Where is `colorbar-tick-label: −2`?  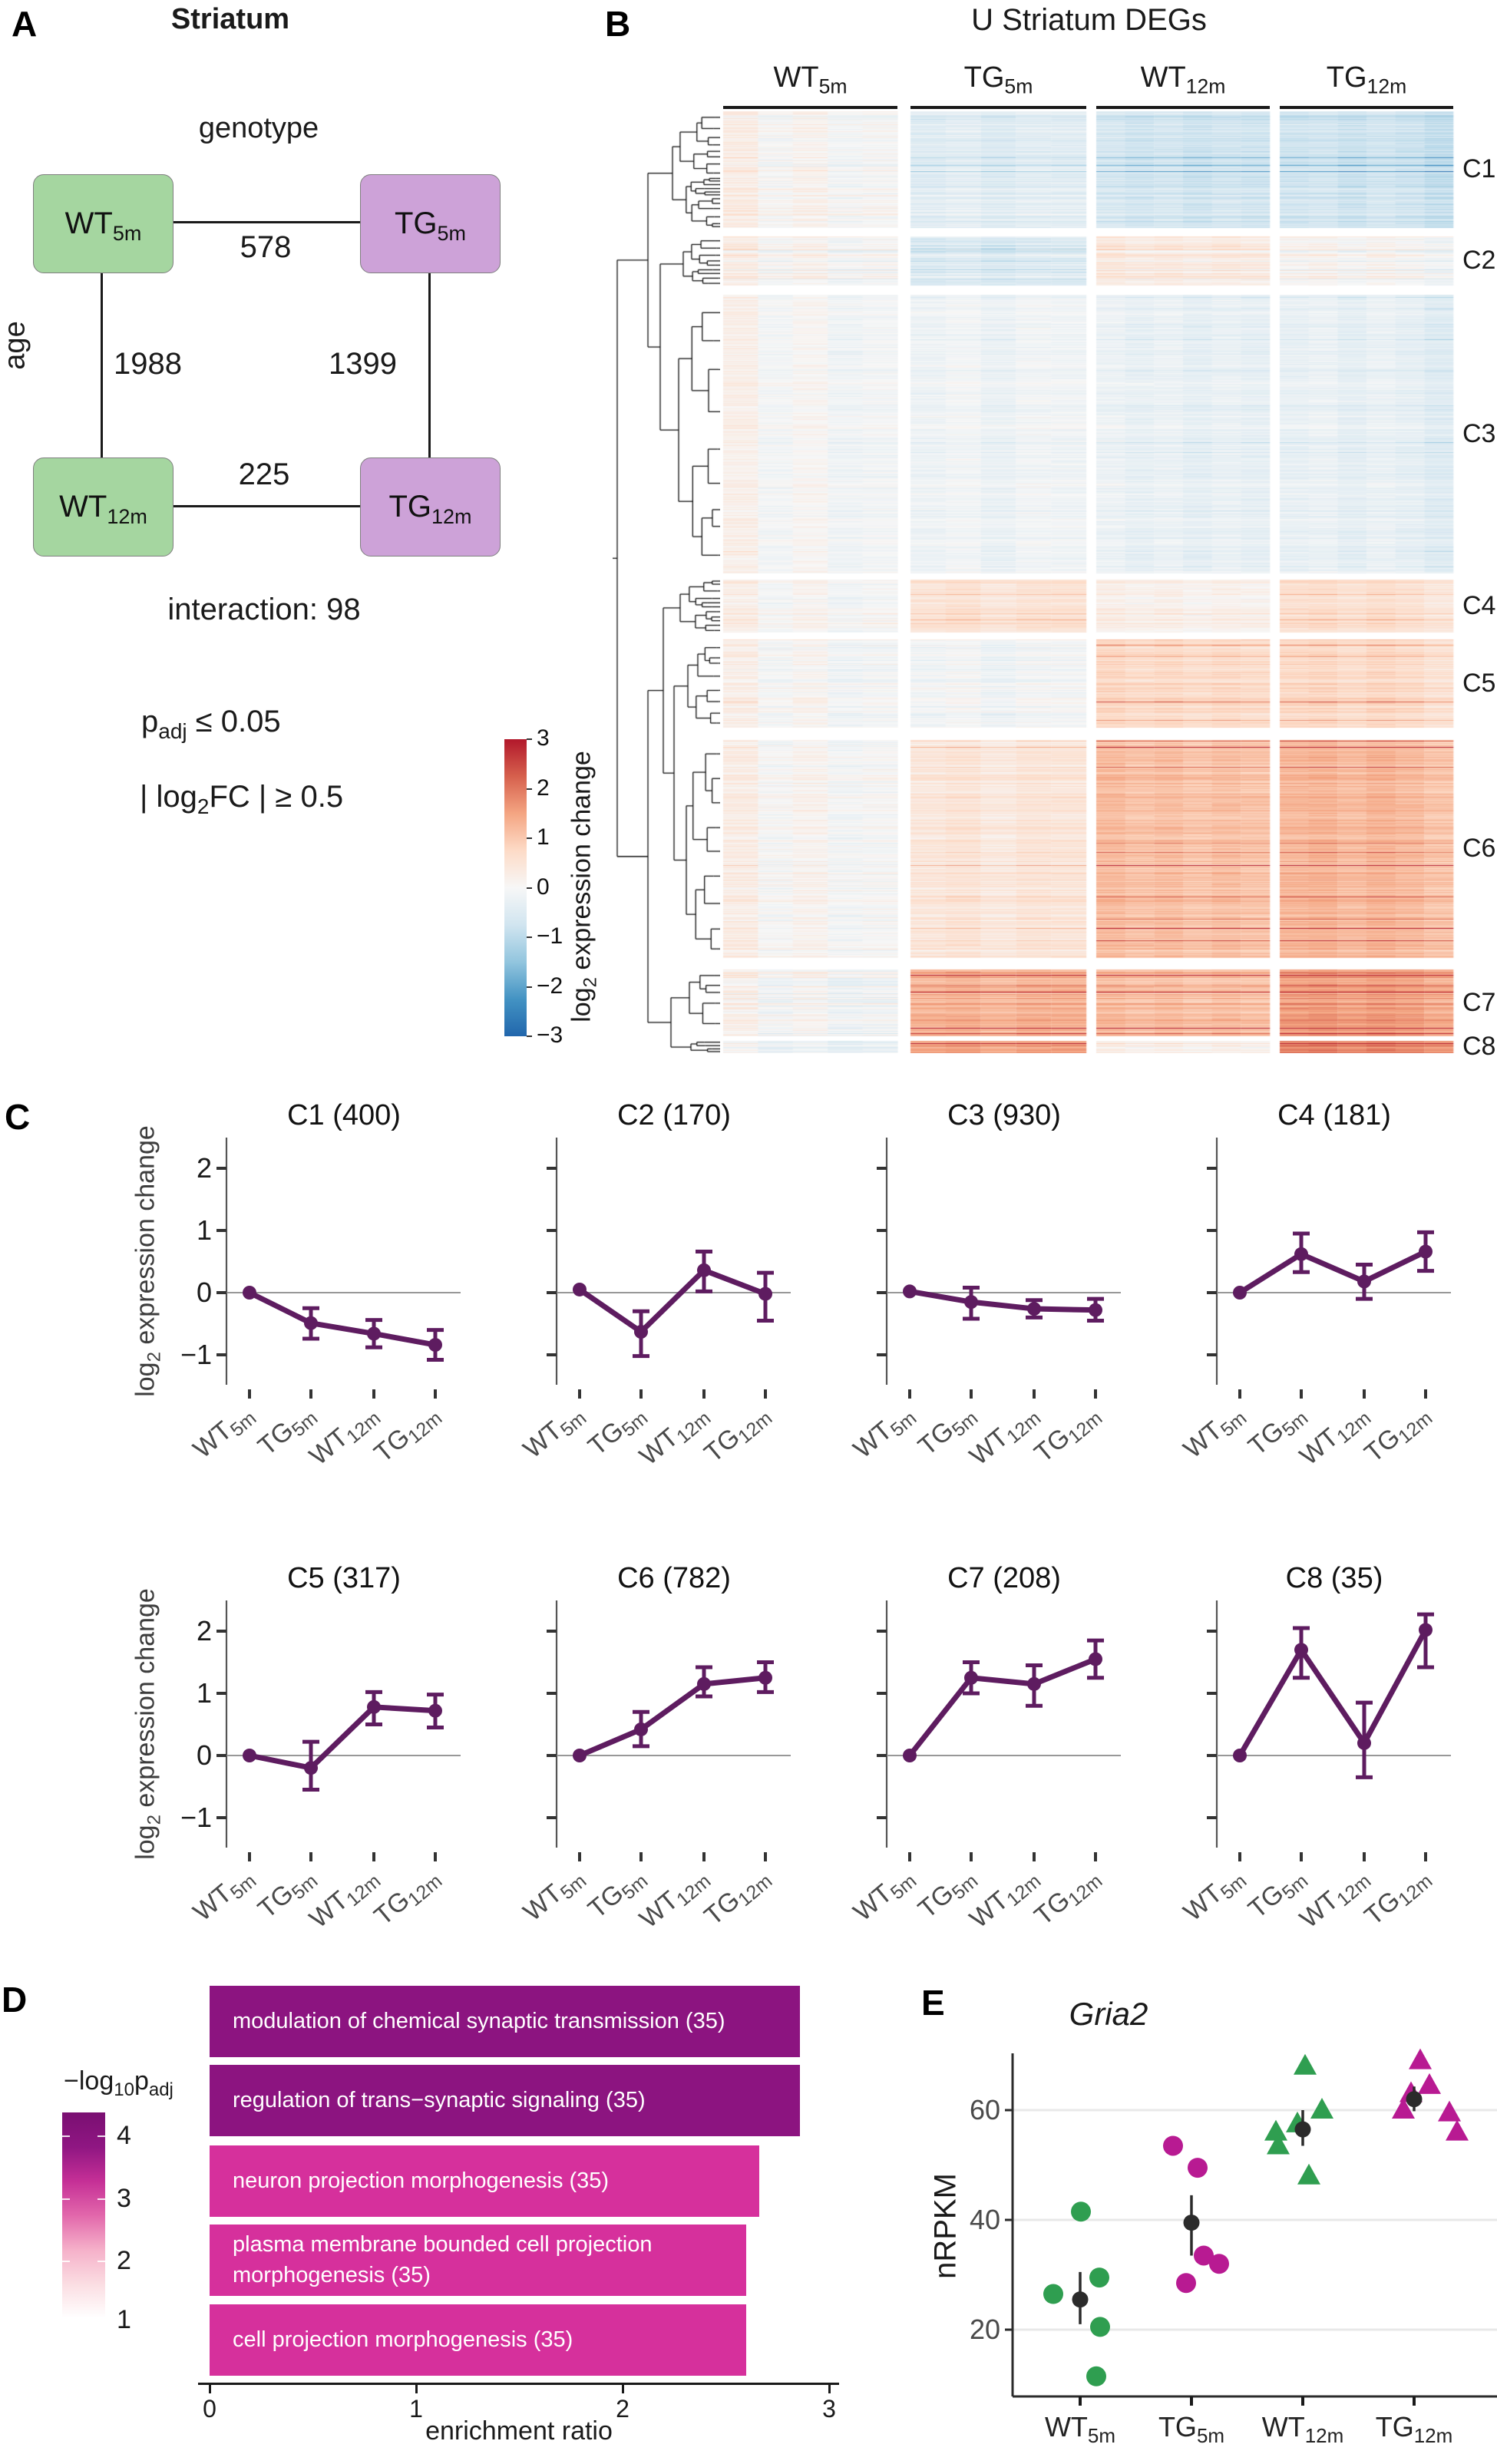 colorbar-tick-label: −2 is located at coordinates (550, 986).